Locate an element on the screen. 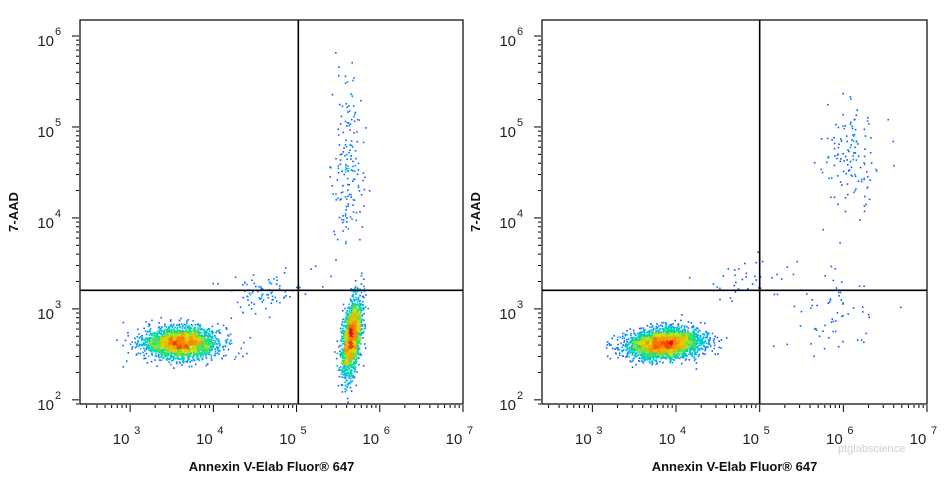  y-tick-exponent: 4 is located at coordinates (58, 214).